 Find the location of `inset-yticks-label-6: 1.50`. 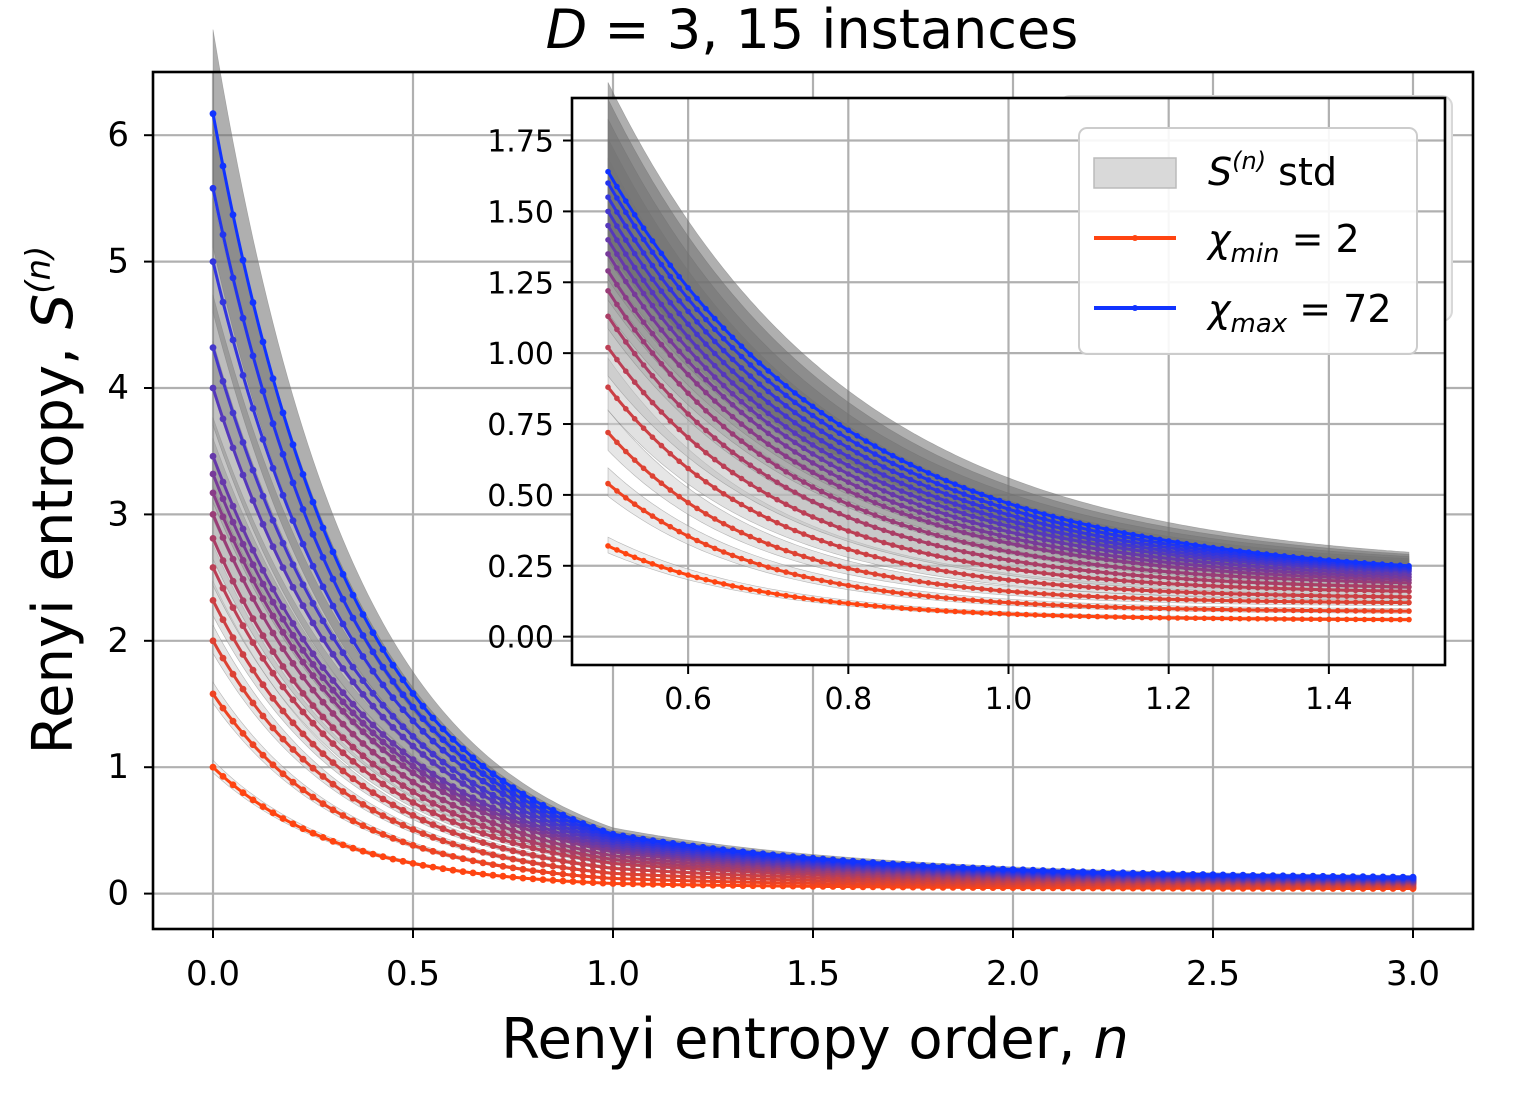

inset-yticks-label-6: 1.50 is located at coordinates (520, 212).